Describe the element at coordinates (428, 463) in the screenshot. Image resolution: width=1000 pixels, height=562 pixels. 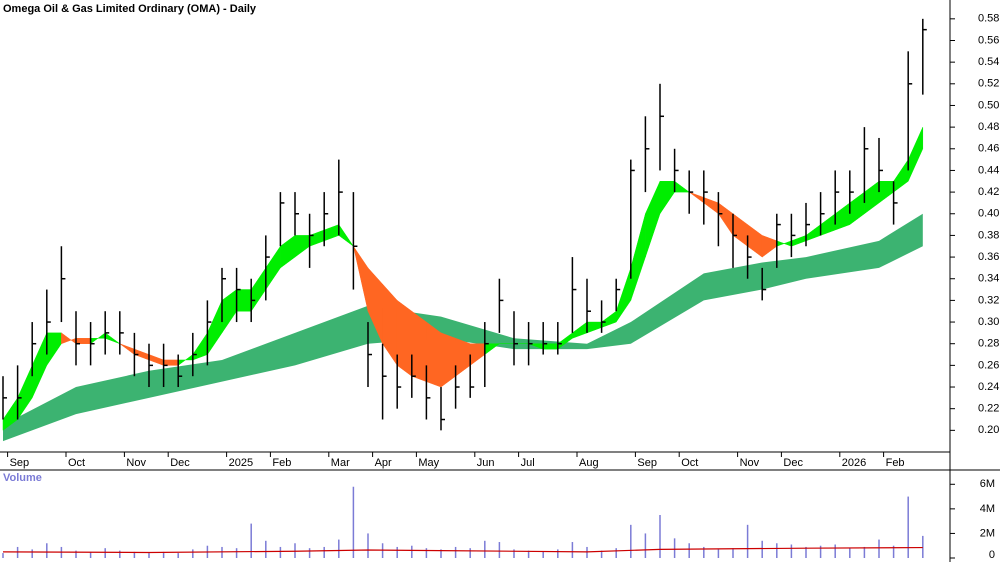
I see `x-tick-label: May` at that location.